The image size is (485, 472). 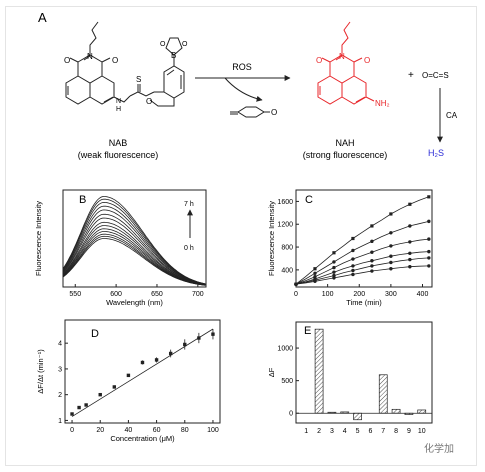 What do you see at coordinates (367, 60) in the screenshot?
I see `nah-o-right: O` at bounding box center [367, 60].